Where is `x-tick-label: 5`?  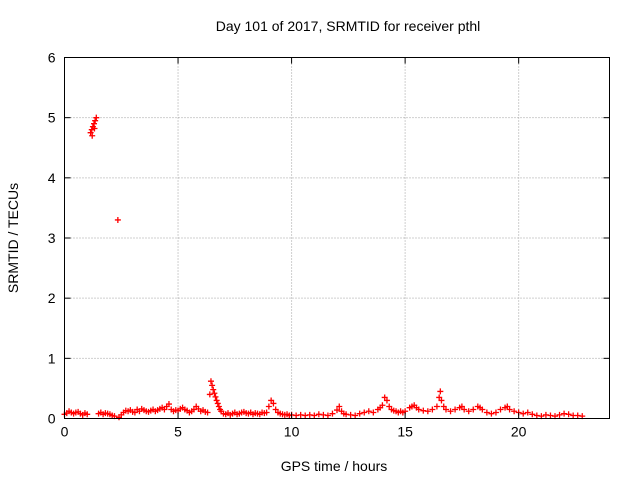 x-tick-label: 5 is located at coordinates (178, 432).